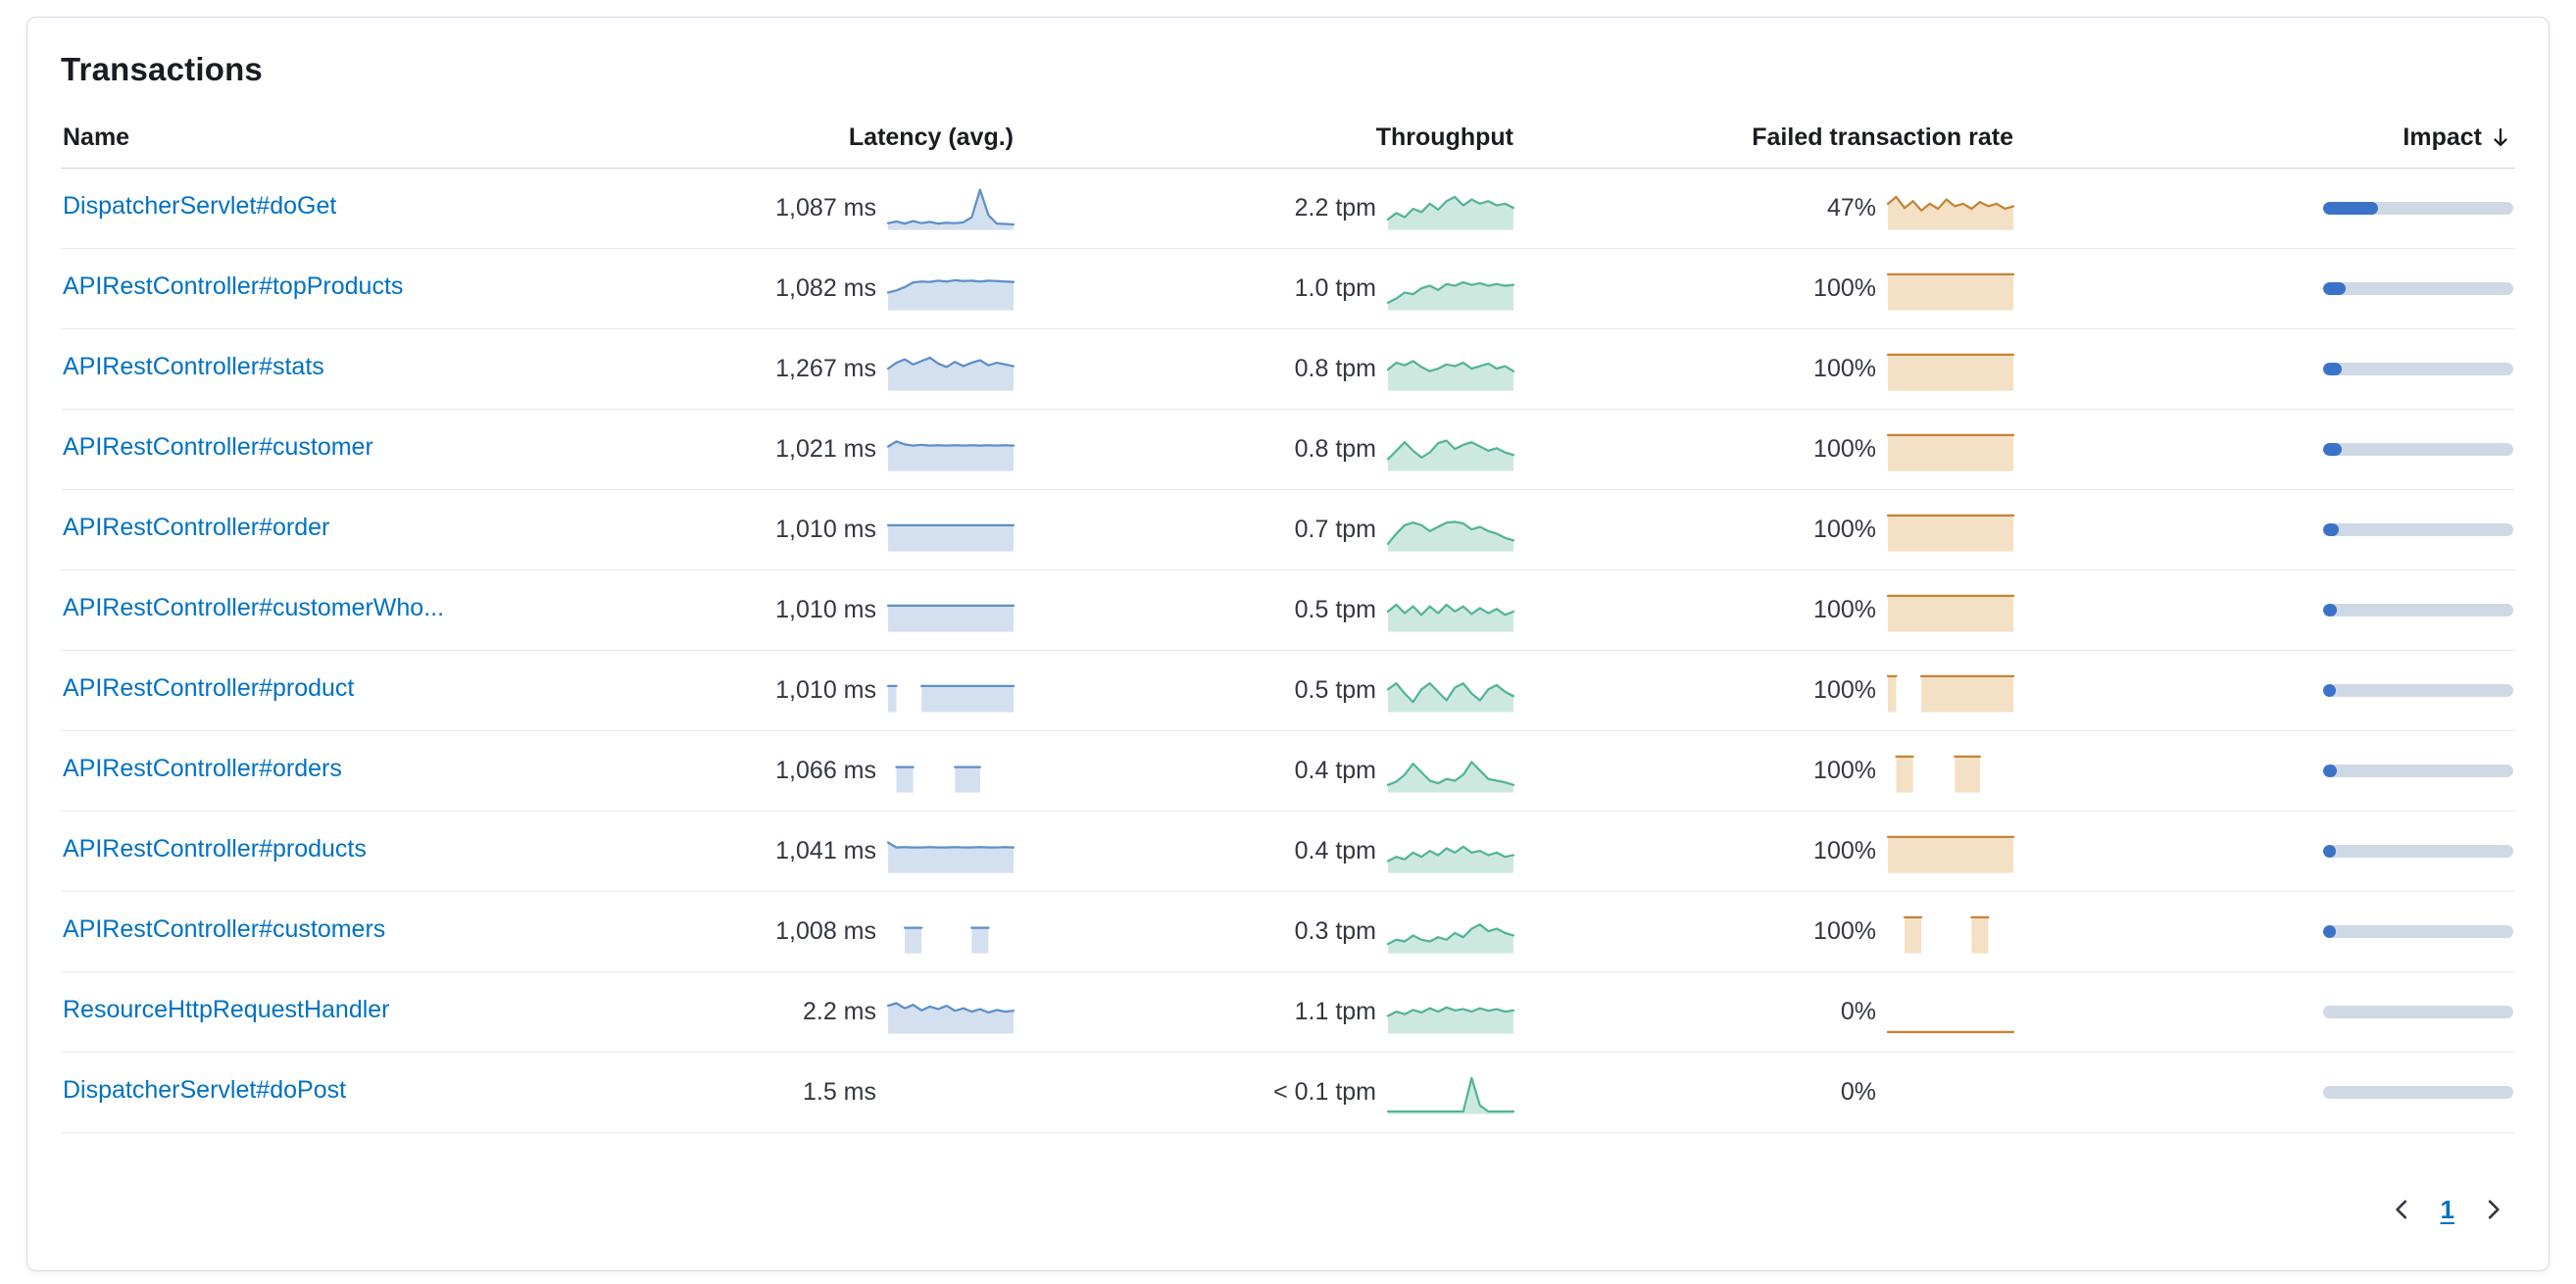 The height and width of the screenshot is (1284, 2576). Describe the element at coordinates (202, 768) in the screenshot. I see `transaction-link: APIRestController#orders` at that location.